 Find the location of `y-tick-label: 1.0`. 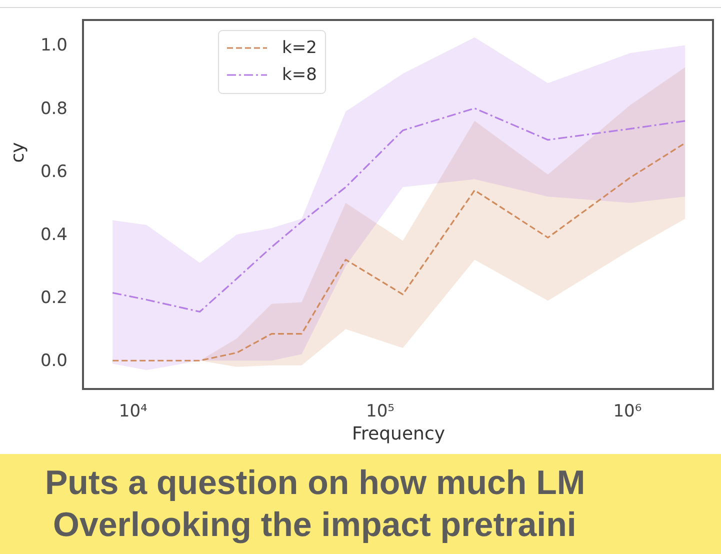

y-tick-label: 1.0 is located at coordinates (54, 46).